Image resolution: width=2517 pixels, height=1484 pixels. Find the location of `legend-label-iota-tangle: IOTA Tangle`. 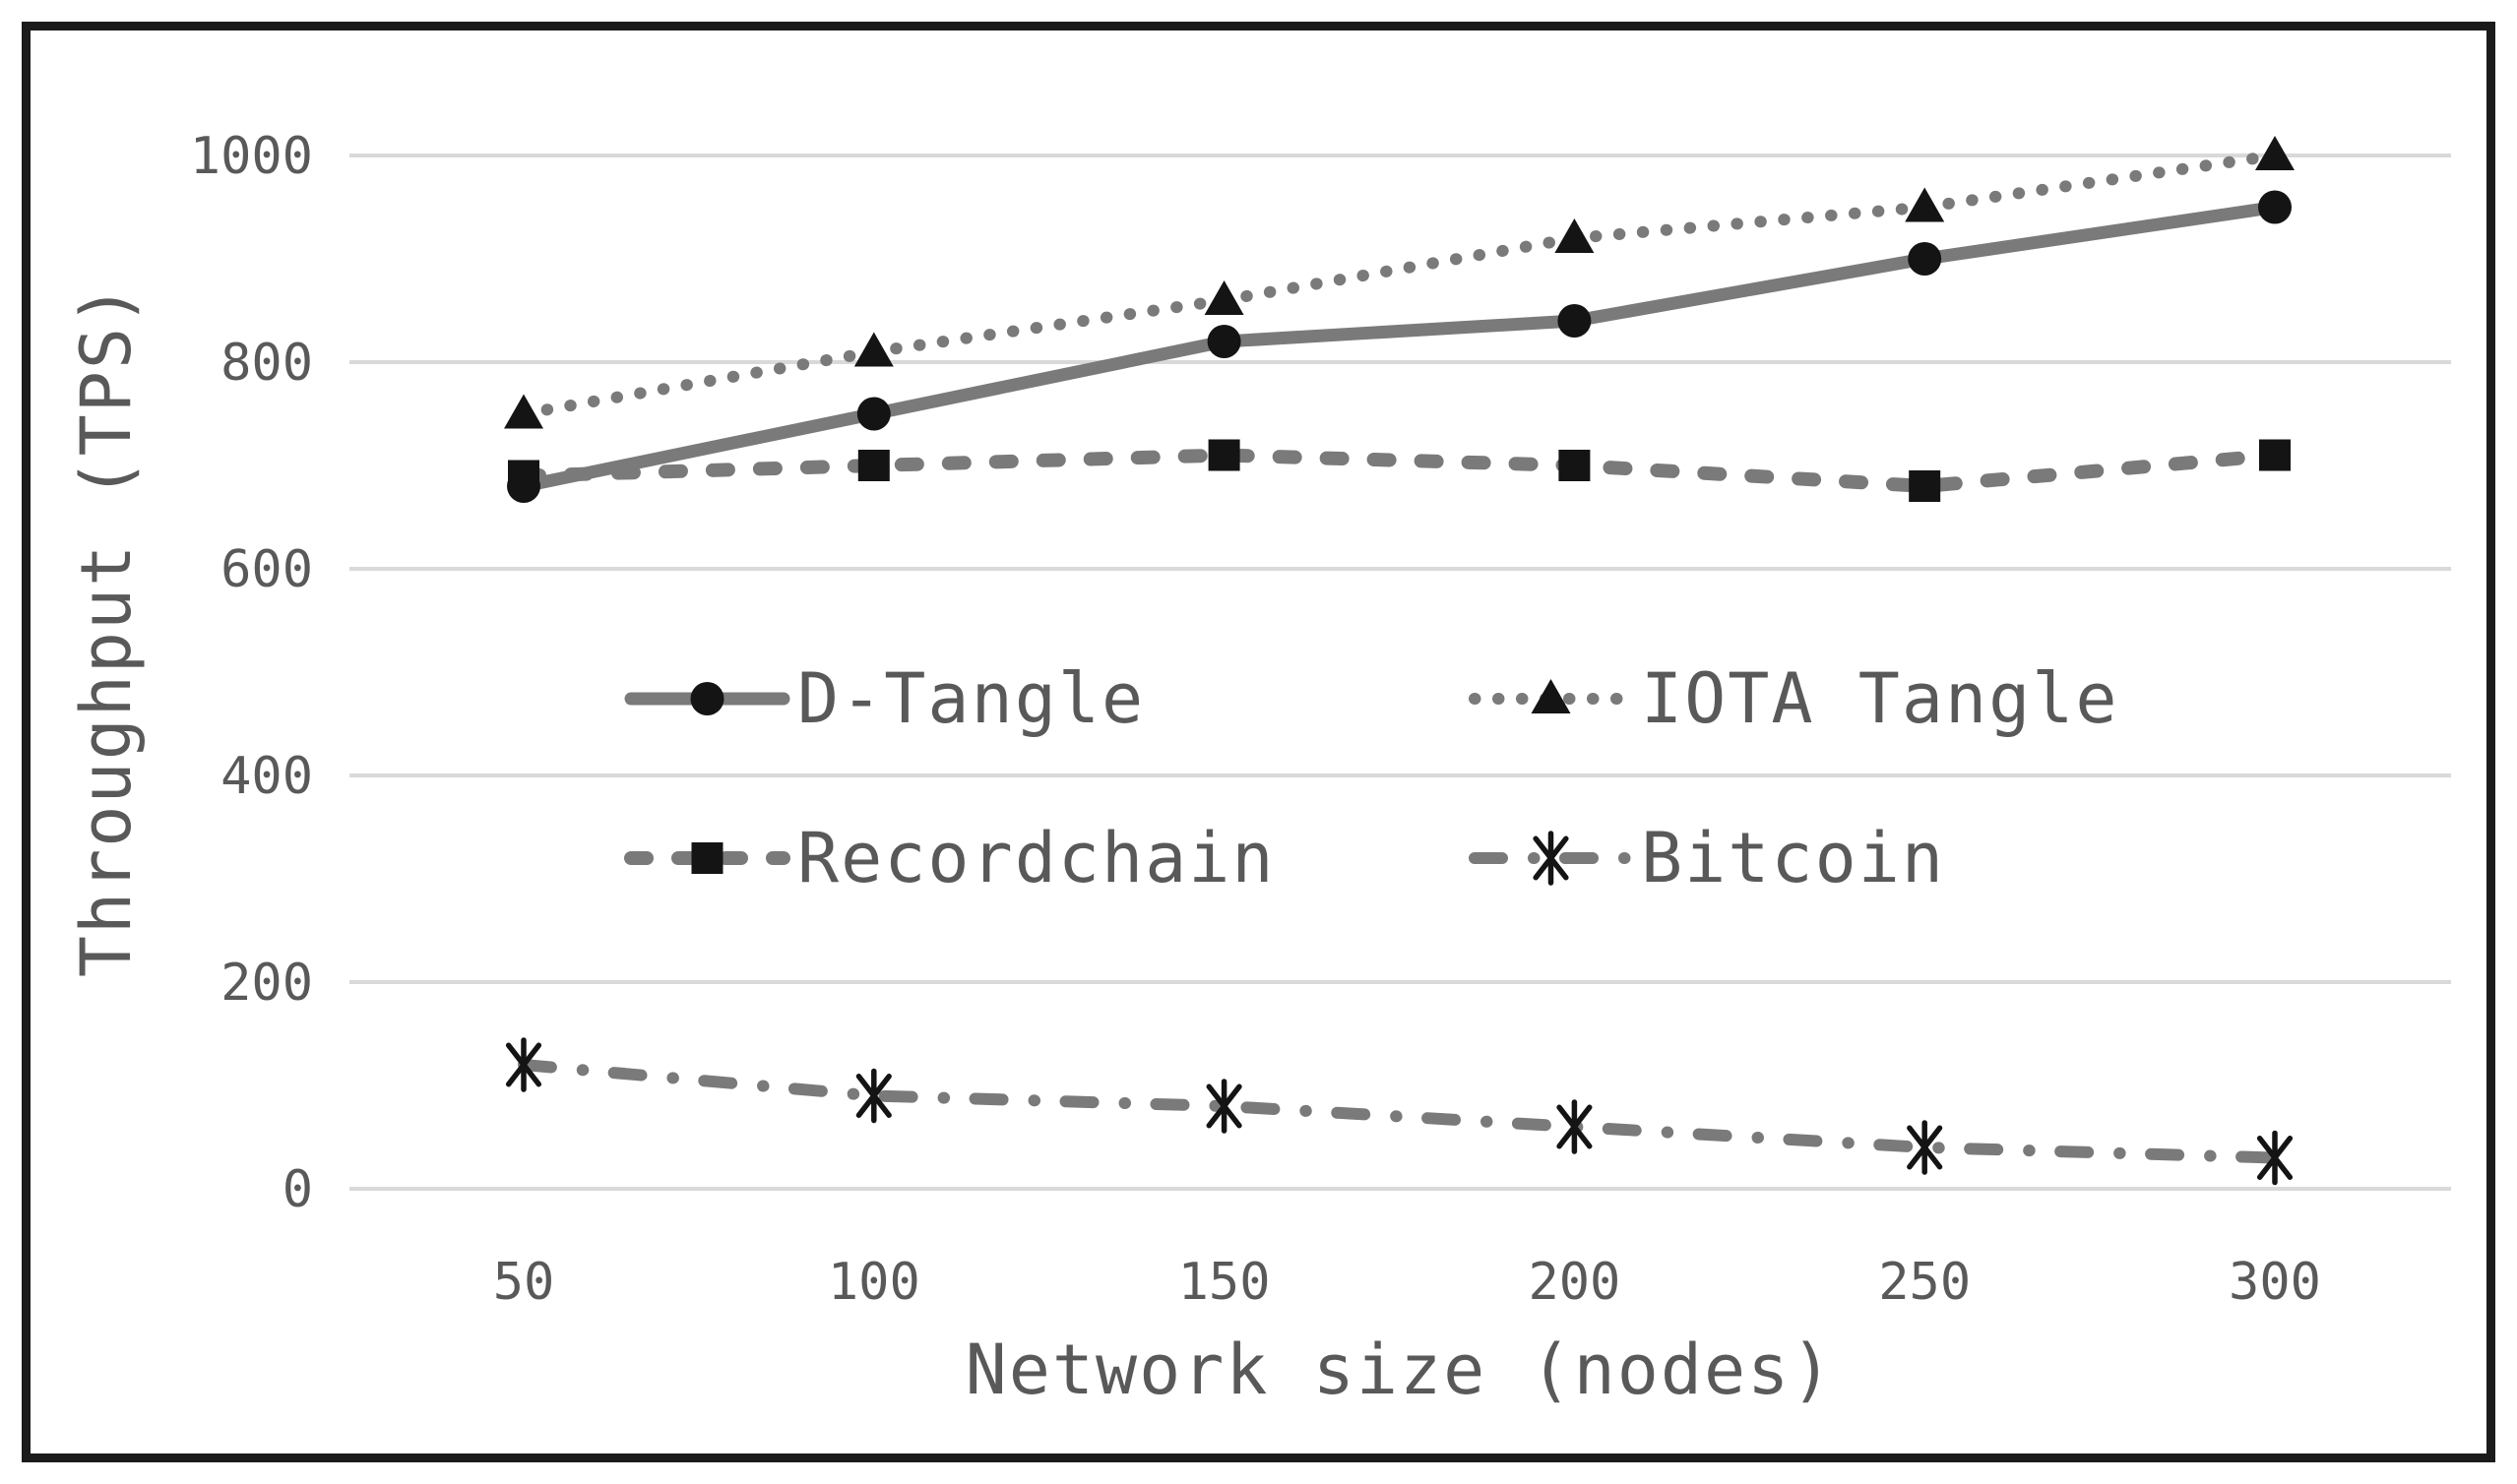

legend-label-iota-tangle: IOTA Tangle is located at coordinates (1880, 699).